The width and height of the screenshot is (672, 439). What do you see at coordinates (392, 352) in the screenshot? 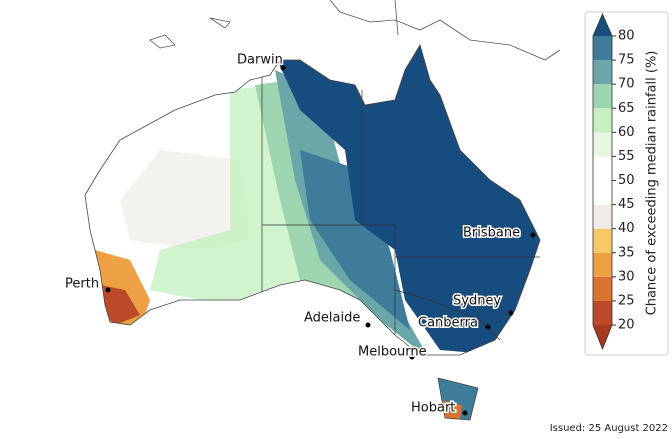
I see `city-label: Melbourne` at bounding box center [392, 352].